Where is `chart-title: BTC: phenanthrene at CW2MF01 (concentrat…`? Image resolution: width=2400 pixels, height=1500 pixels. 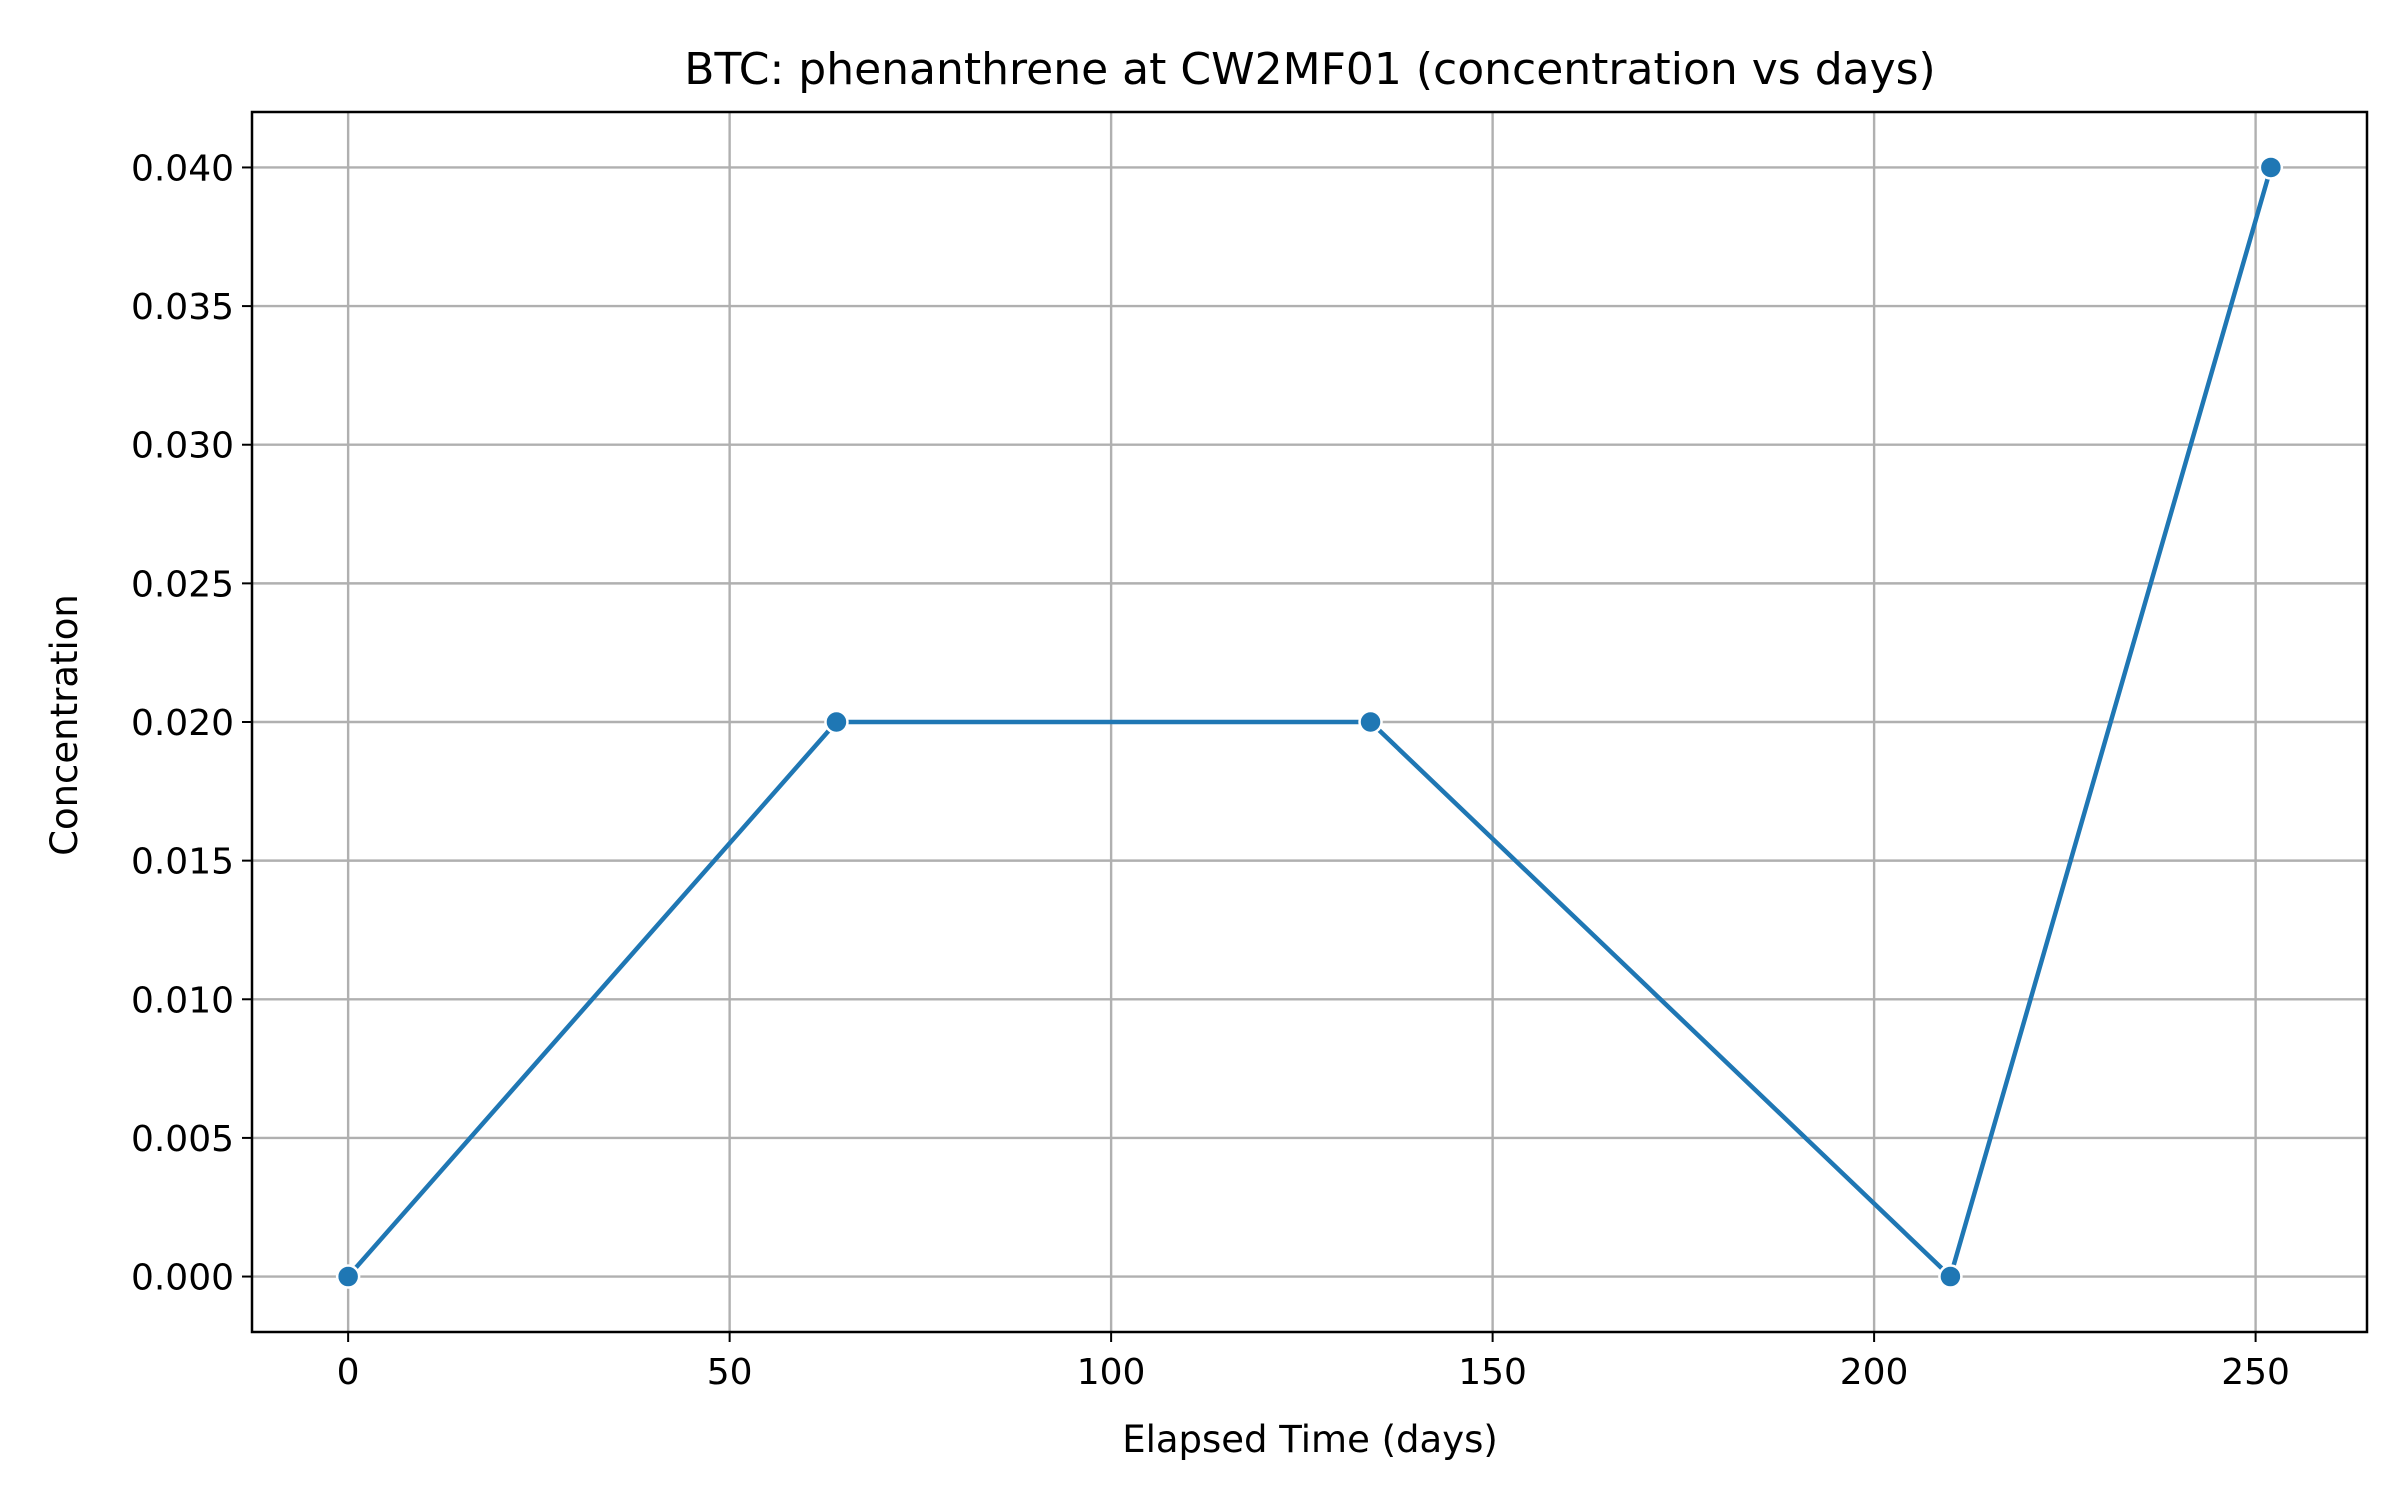 chart-title: BTC: phenanthrene at CW2MF01 (concentrat… is located at coordinates (1309, 69).